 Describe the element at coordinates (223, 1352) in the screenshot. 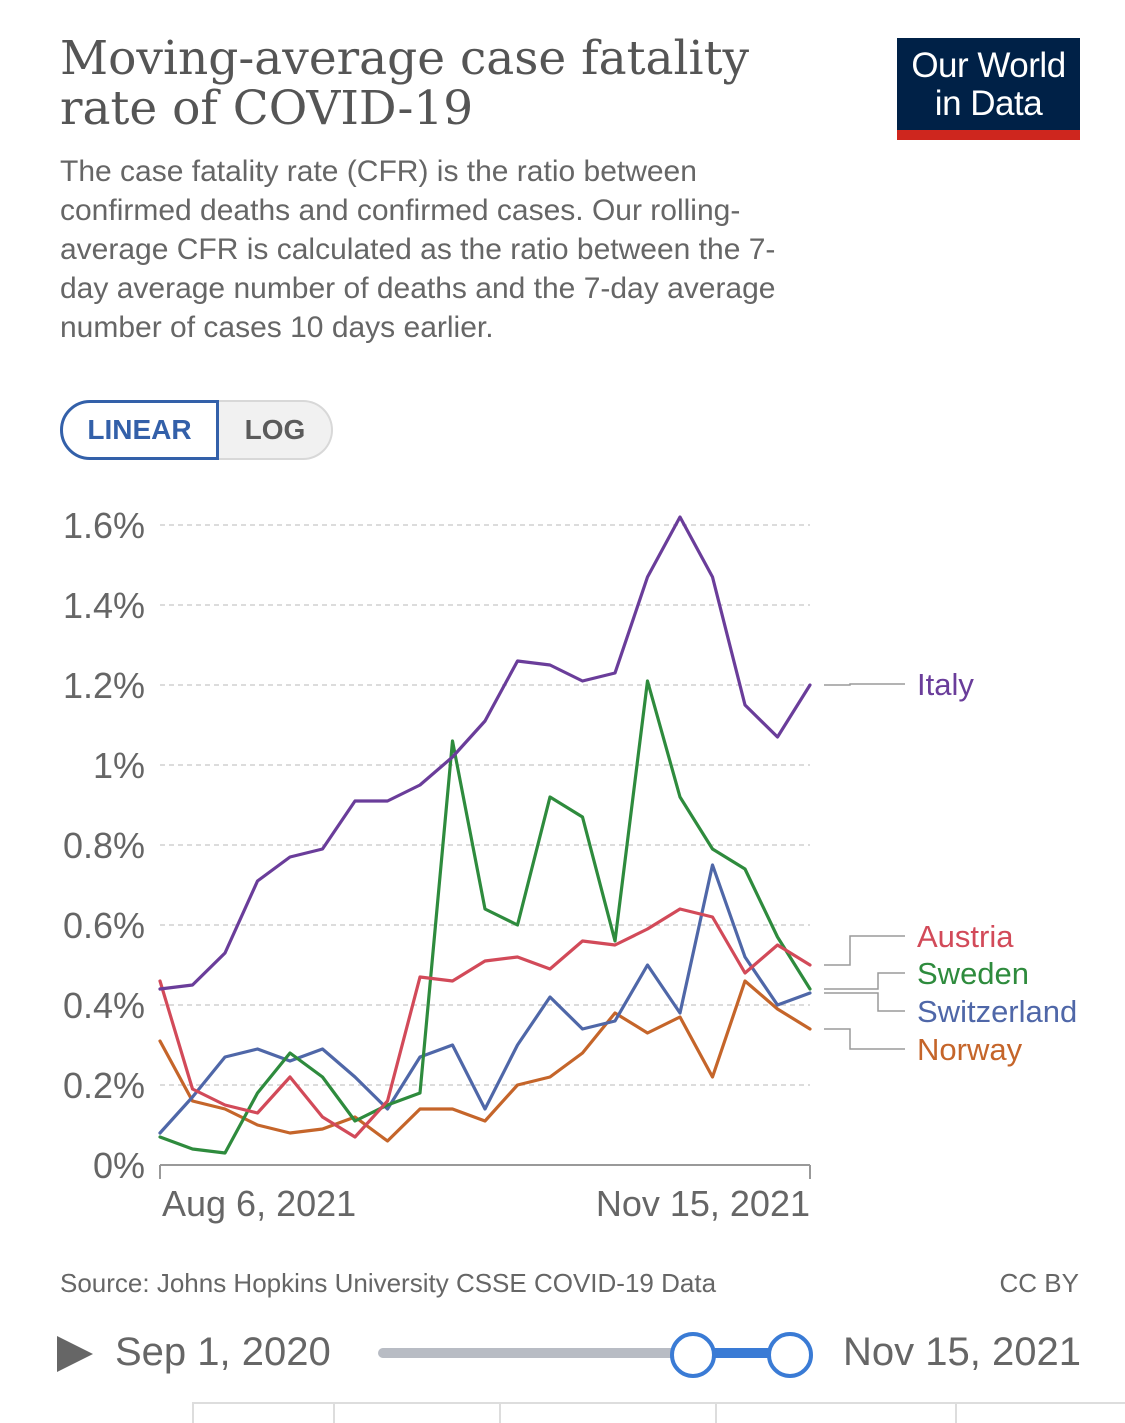

I see `timeline-start-label: Sep 1, 2020` at that location.